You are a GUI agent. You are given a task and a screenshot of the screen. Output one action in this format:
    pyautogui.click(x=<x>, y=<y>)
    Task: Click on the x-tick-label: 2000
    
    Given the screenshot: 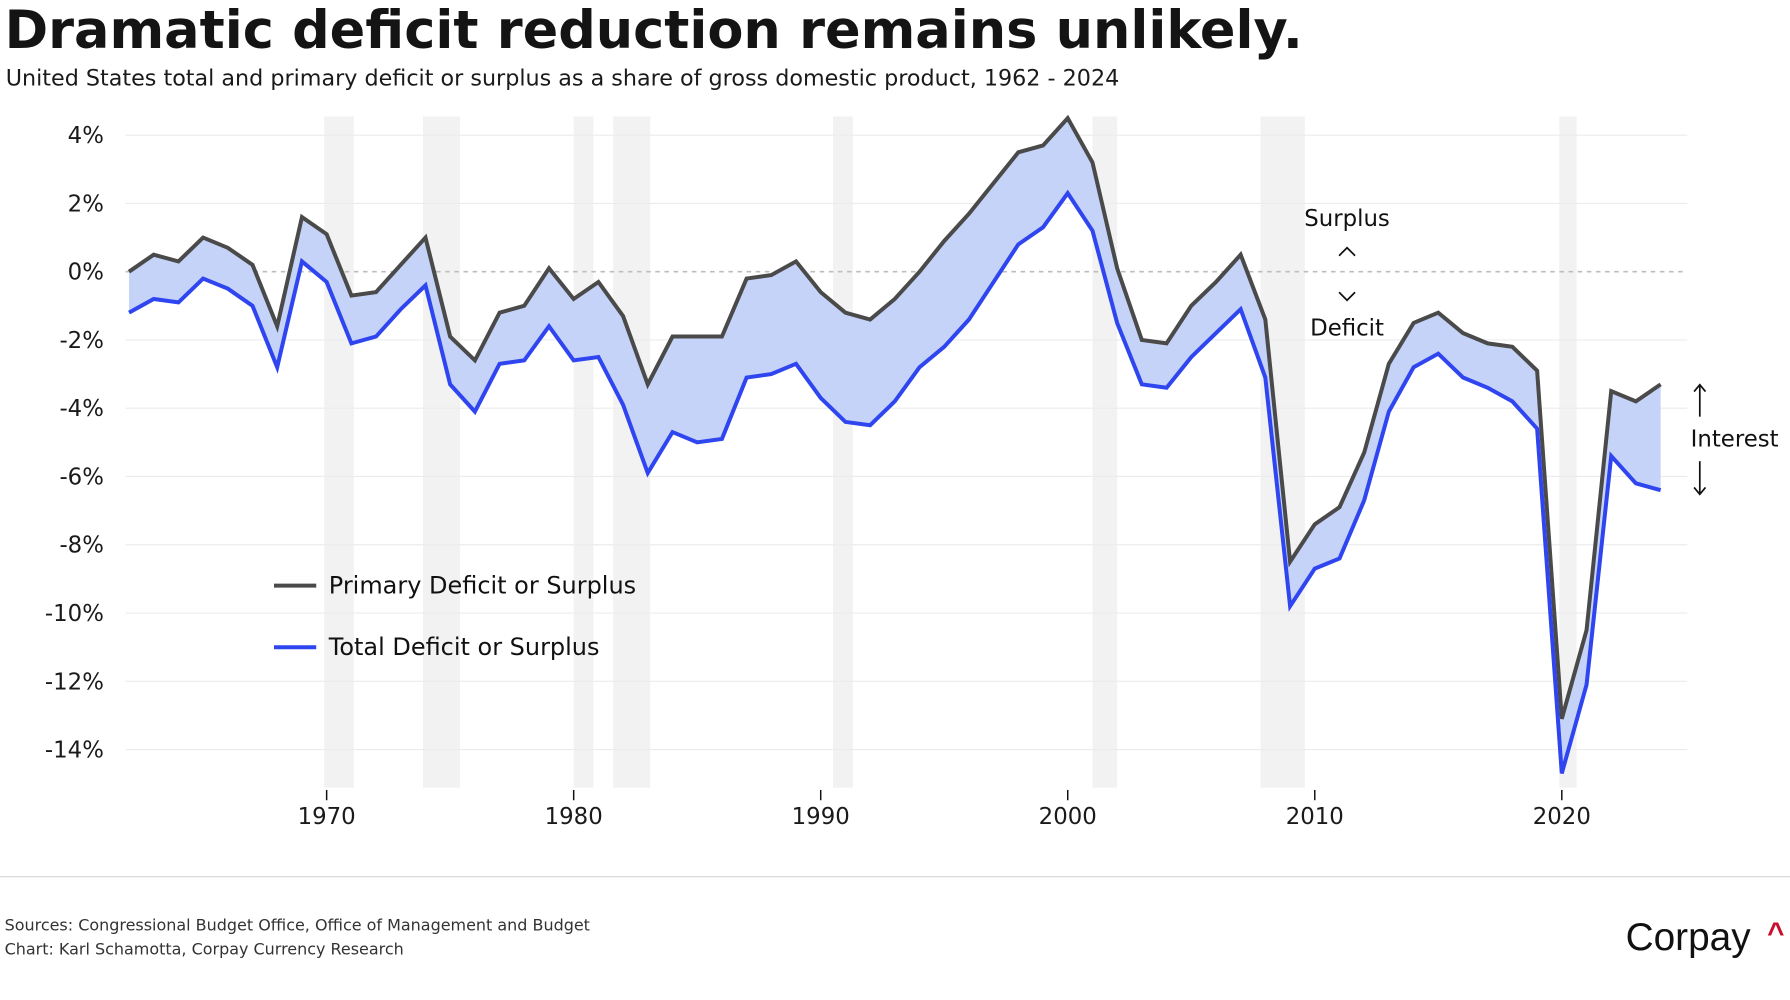 What is the action you would take?
    pyautogui.click(x=1068, y=817)
    